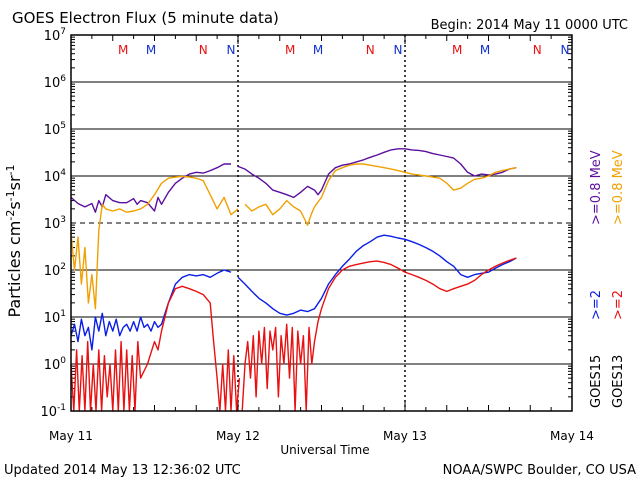 The image size is (640, 480). Describe the element at coordinates (145, 18) in the screenshot. I see `chart-title: GOES Electron Flux (5 minute data)` at that location.